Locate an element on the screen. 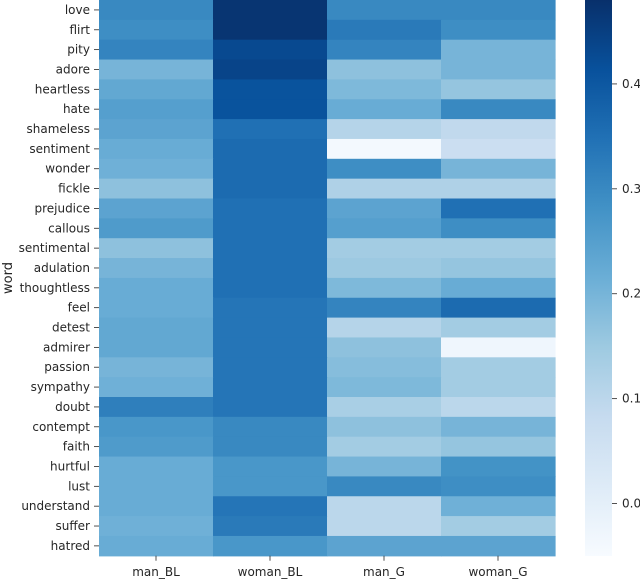 This screenshot has height=580, width=640. row-label: sentiment is located at coordinates (59, 149).